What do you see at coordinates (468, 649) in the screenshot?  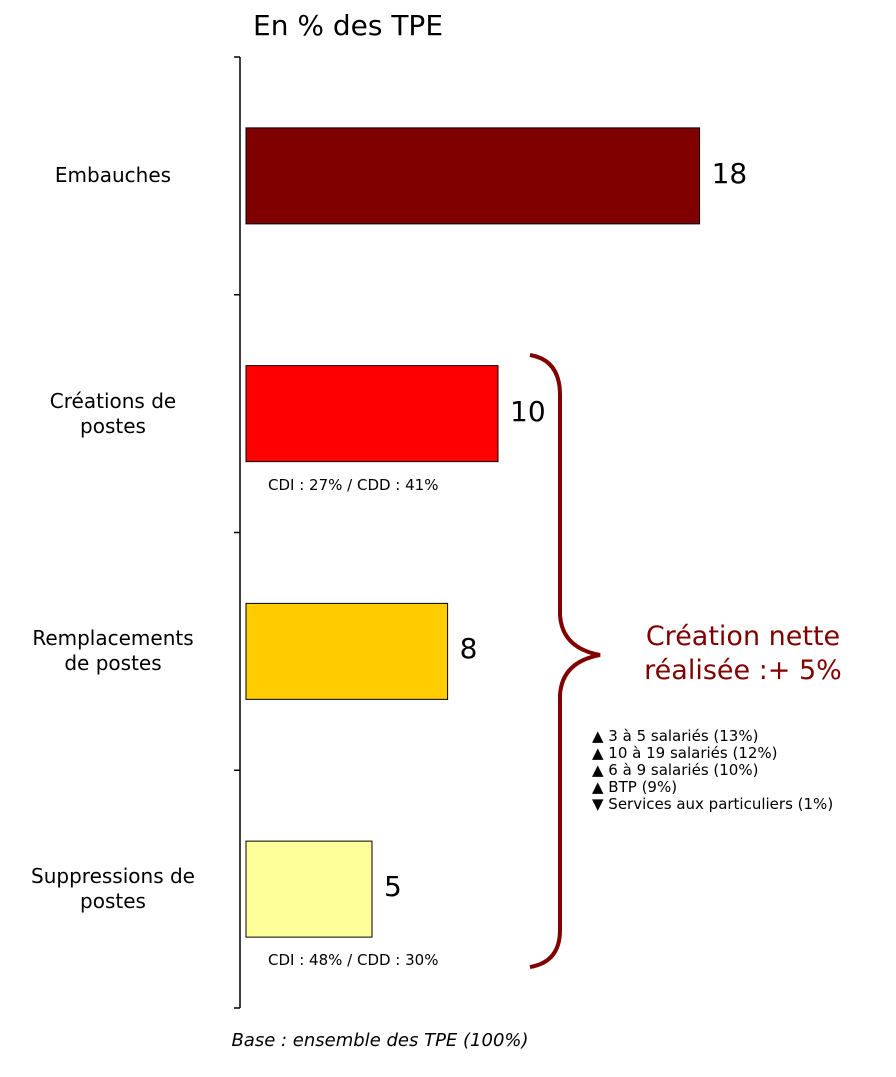 I see `value-label: 8` at bounding box center [468, 649].